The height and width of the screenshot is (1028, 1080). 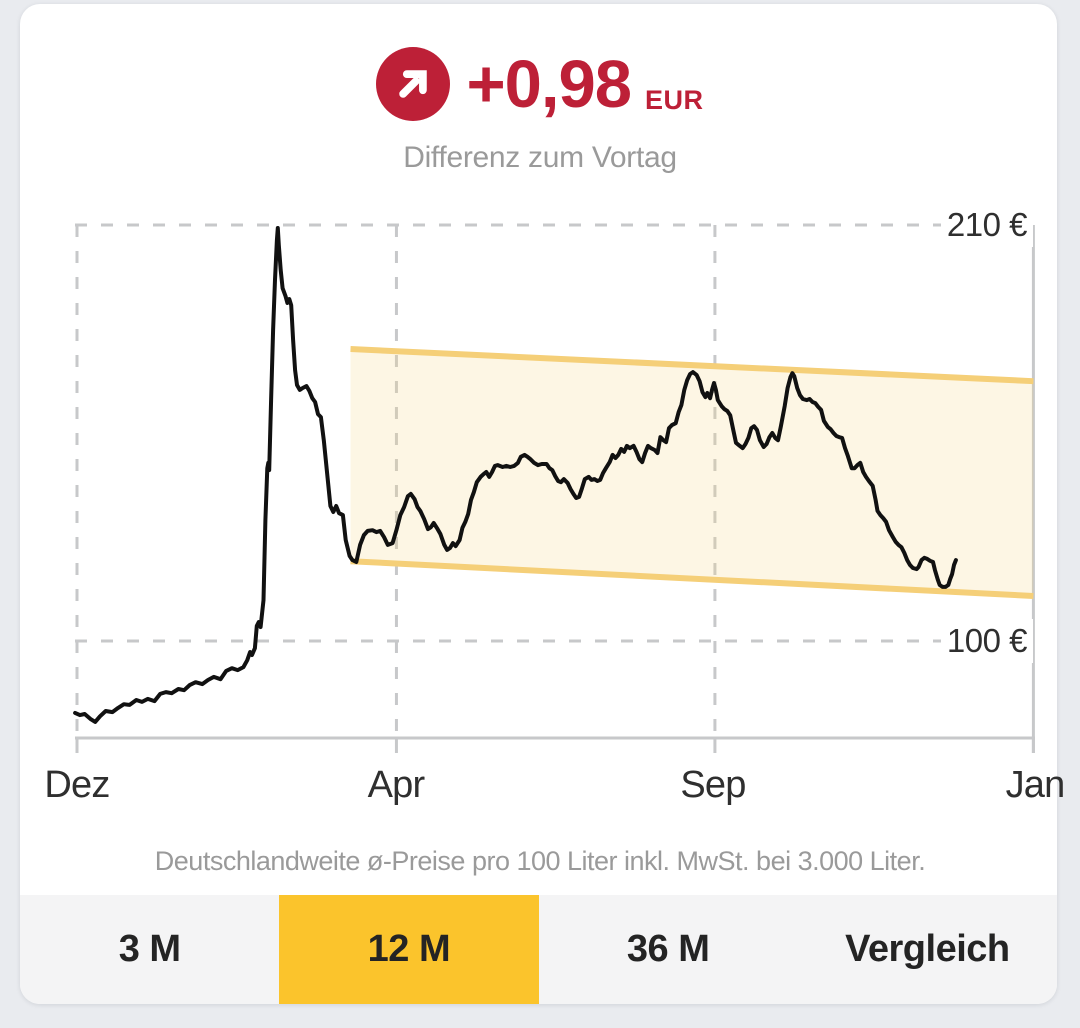 What do you see at coordinates (396, 785) in the screenshot?
I see `x-axis-label-apr: Apr` at bounding box center [396, 785].